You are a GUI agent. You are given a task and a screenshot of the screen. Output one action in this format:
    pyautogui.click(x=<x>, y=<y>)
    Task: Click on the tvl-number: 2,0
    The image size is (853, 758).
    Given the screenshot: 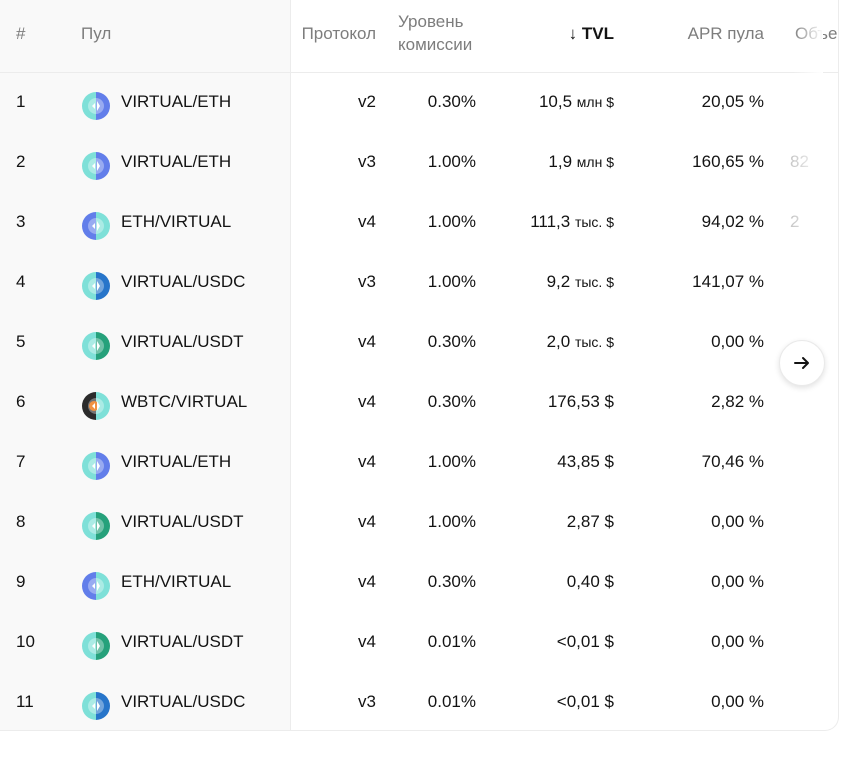 What is the action you would take?
    pyautogui.click(x=558, y=341)
    